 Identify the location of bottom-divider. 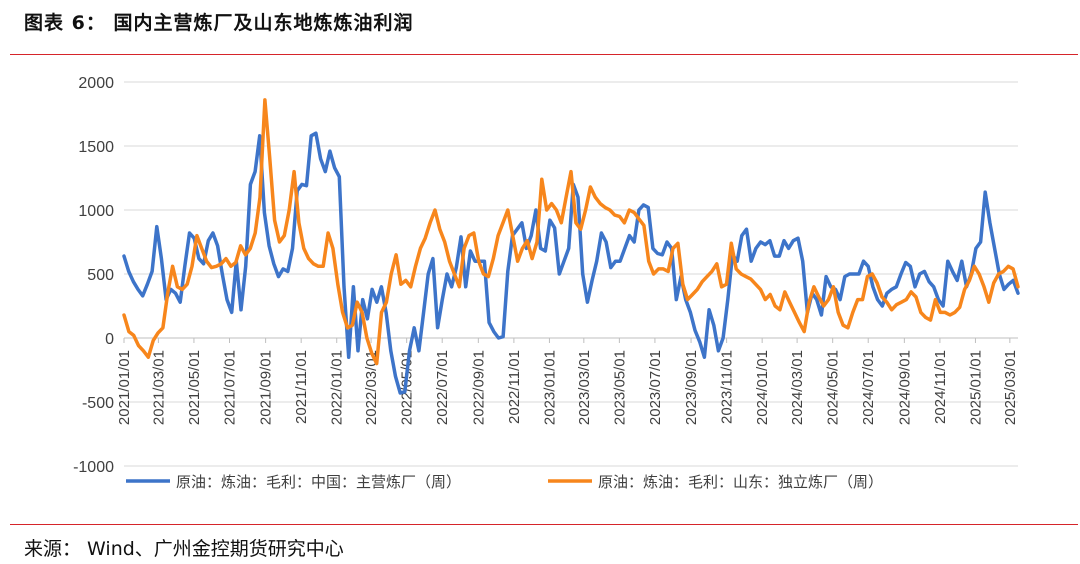
(544, 524).